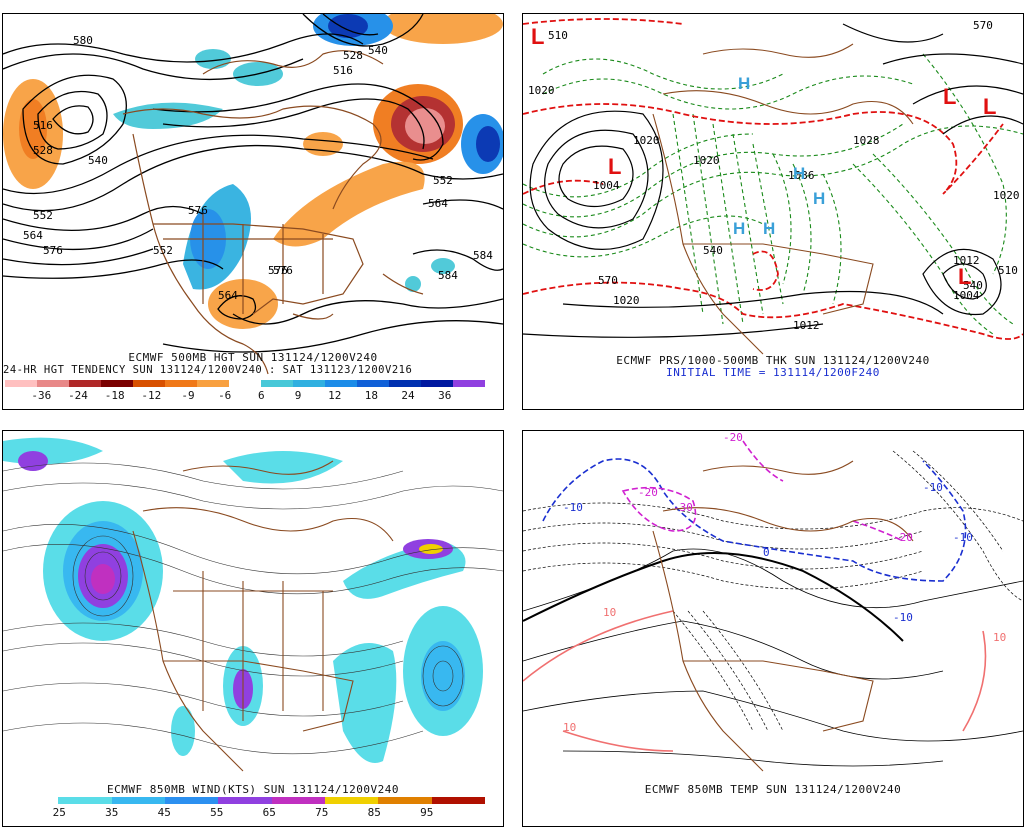 Image resolution: width=1024 pixels, height=827 pixels. I want to click on colorbar-label: -24, so click(78, 395).